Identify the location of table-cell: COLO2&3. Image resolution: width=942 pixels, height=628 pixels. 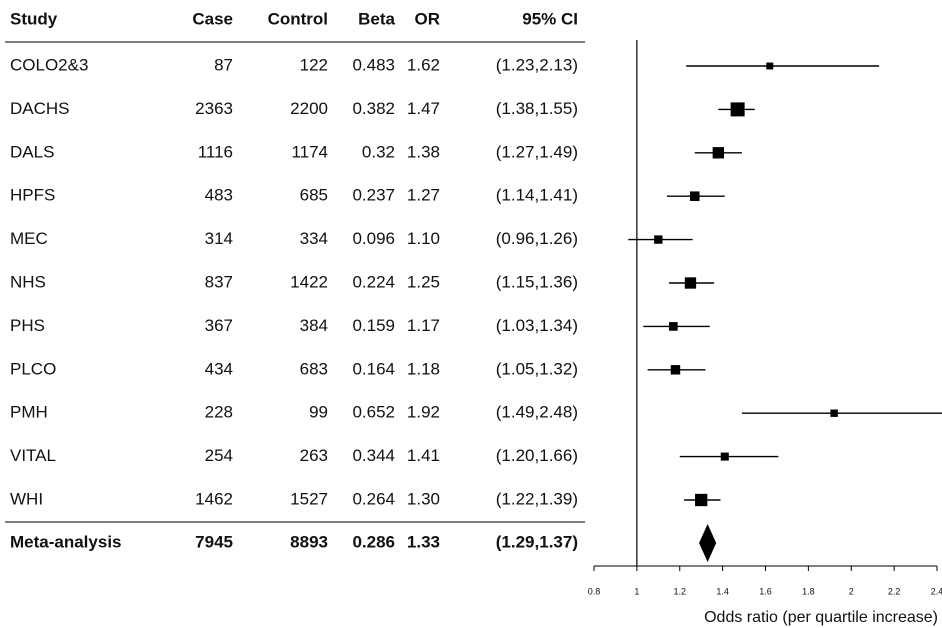
(49, 64).